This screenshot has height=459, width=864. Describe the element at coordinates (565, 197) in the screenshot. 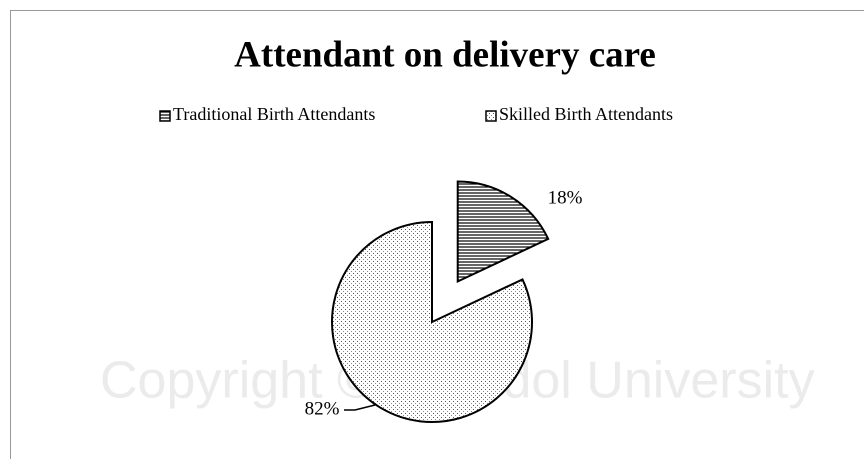

I see `data-label: 18%` at that location.